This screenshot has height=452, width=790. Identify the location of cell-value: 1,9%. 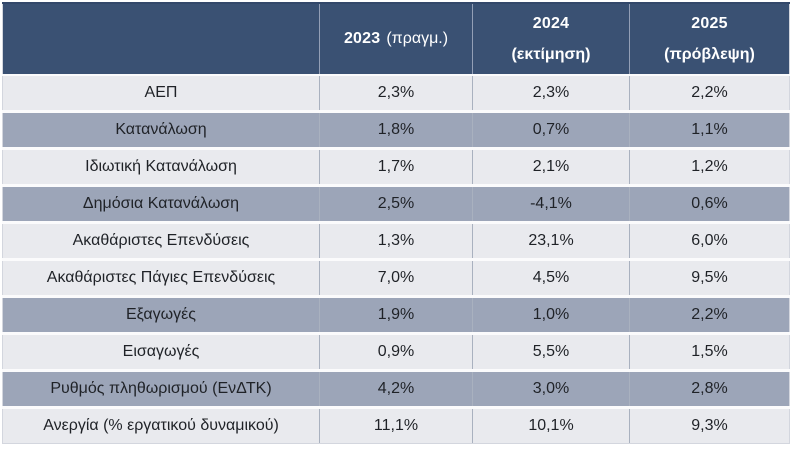
(396, 315).